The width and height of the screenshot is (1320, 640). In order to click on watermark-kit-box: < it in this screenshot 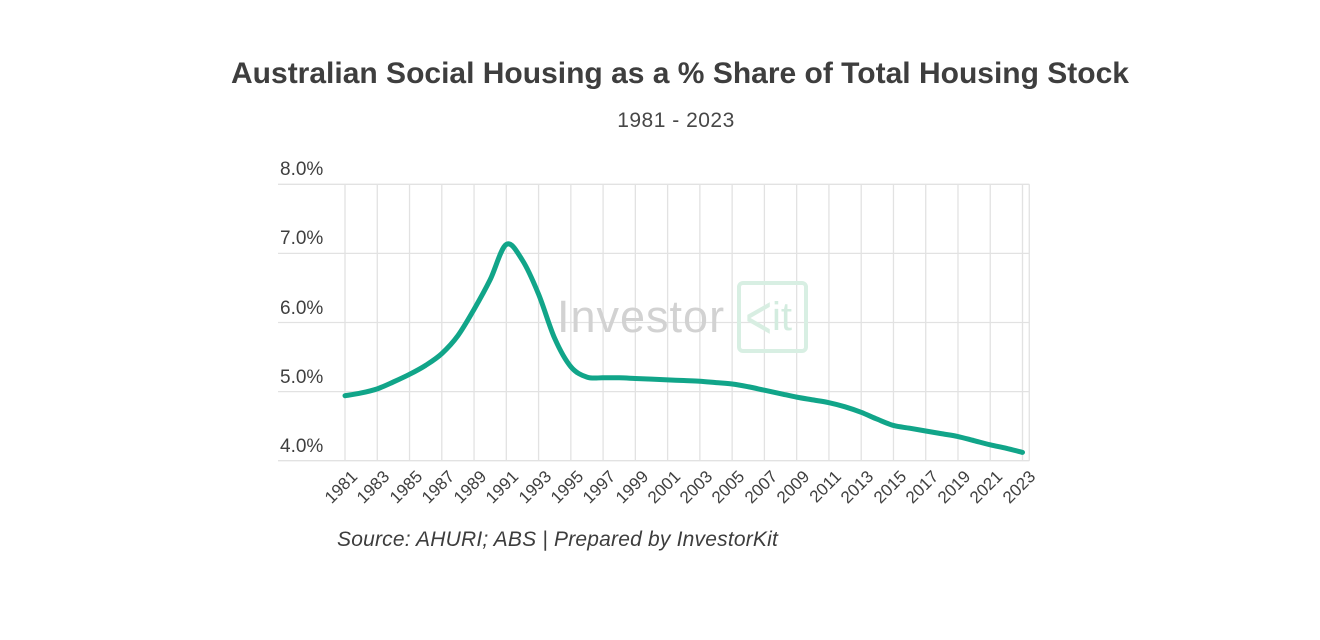, I will do `click(773, 317)`.